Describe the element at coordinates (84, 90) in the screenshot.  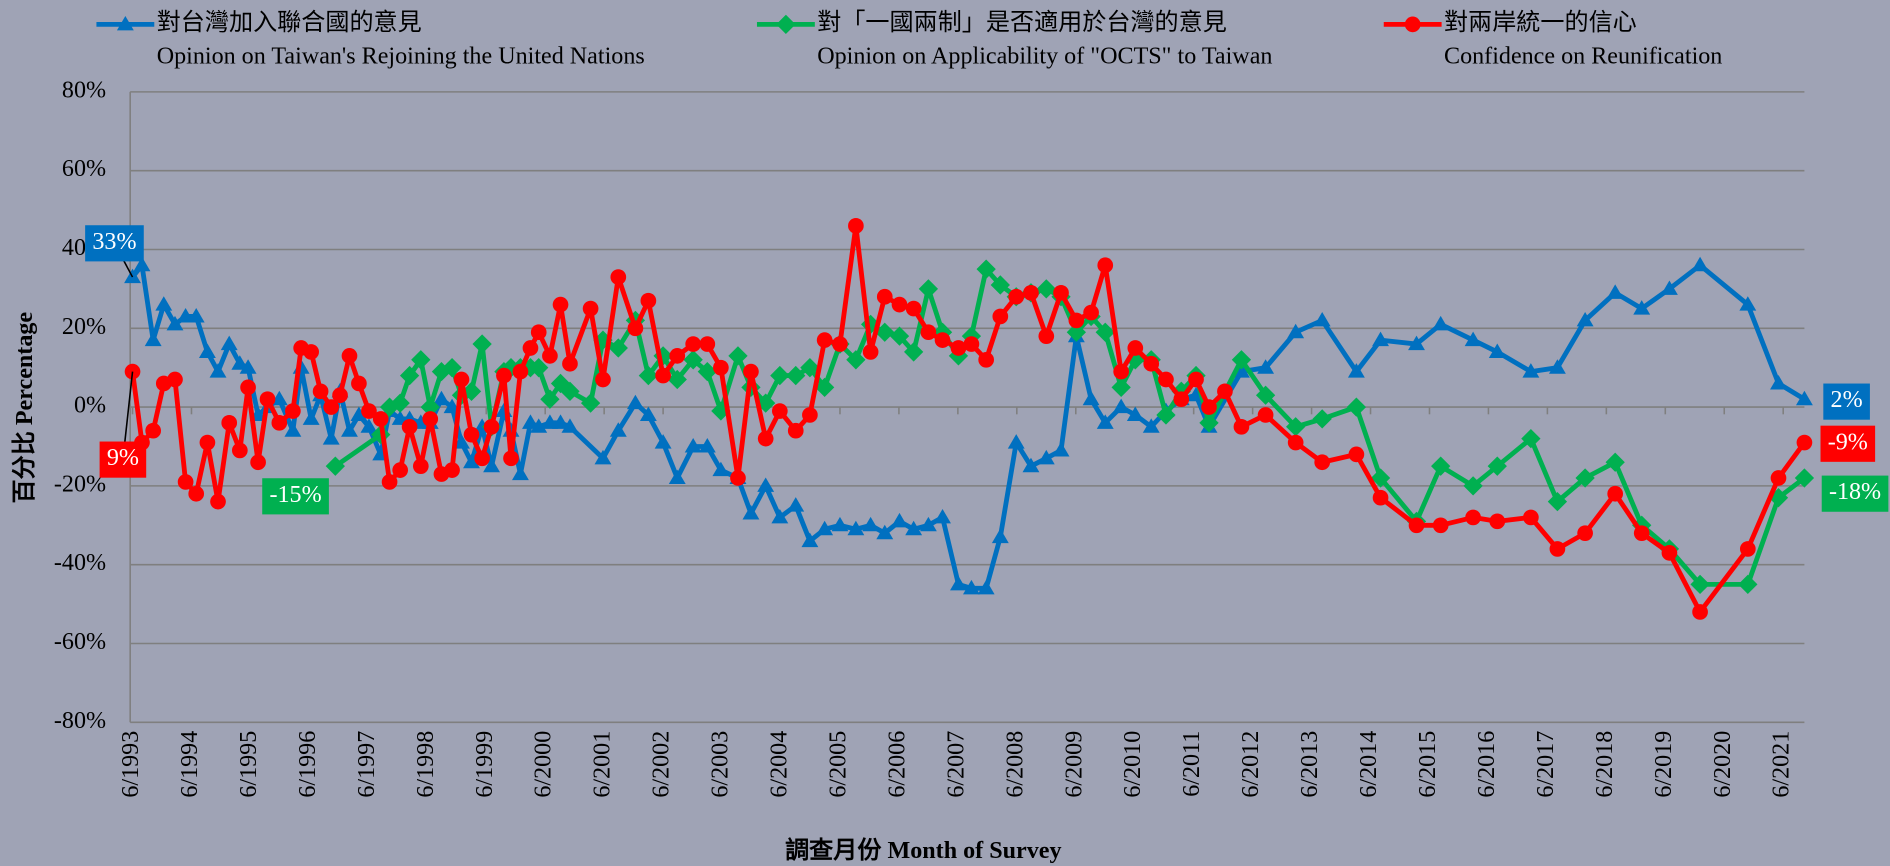
I see `y-tick-label: 80%` at that location.